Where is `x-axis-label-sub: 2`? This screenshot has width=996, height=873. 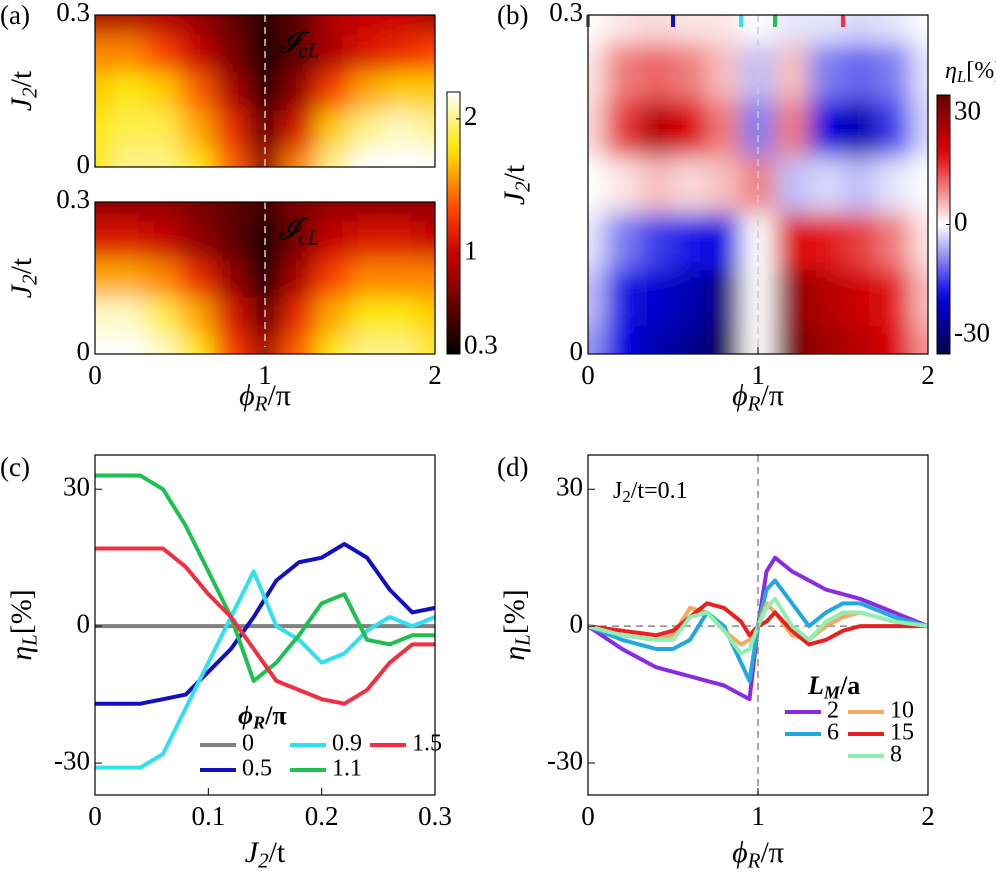 x-axis-label-sub: 2 is located at coordinates (263, 860).